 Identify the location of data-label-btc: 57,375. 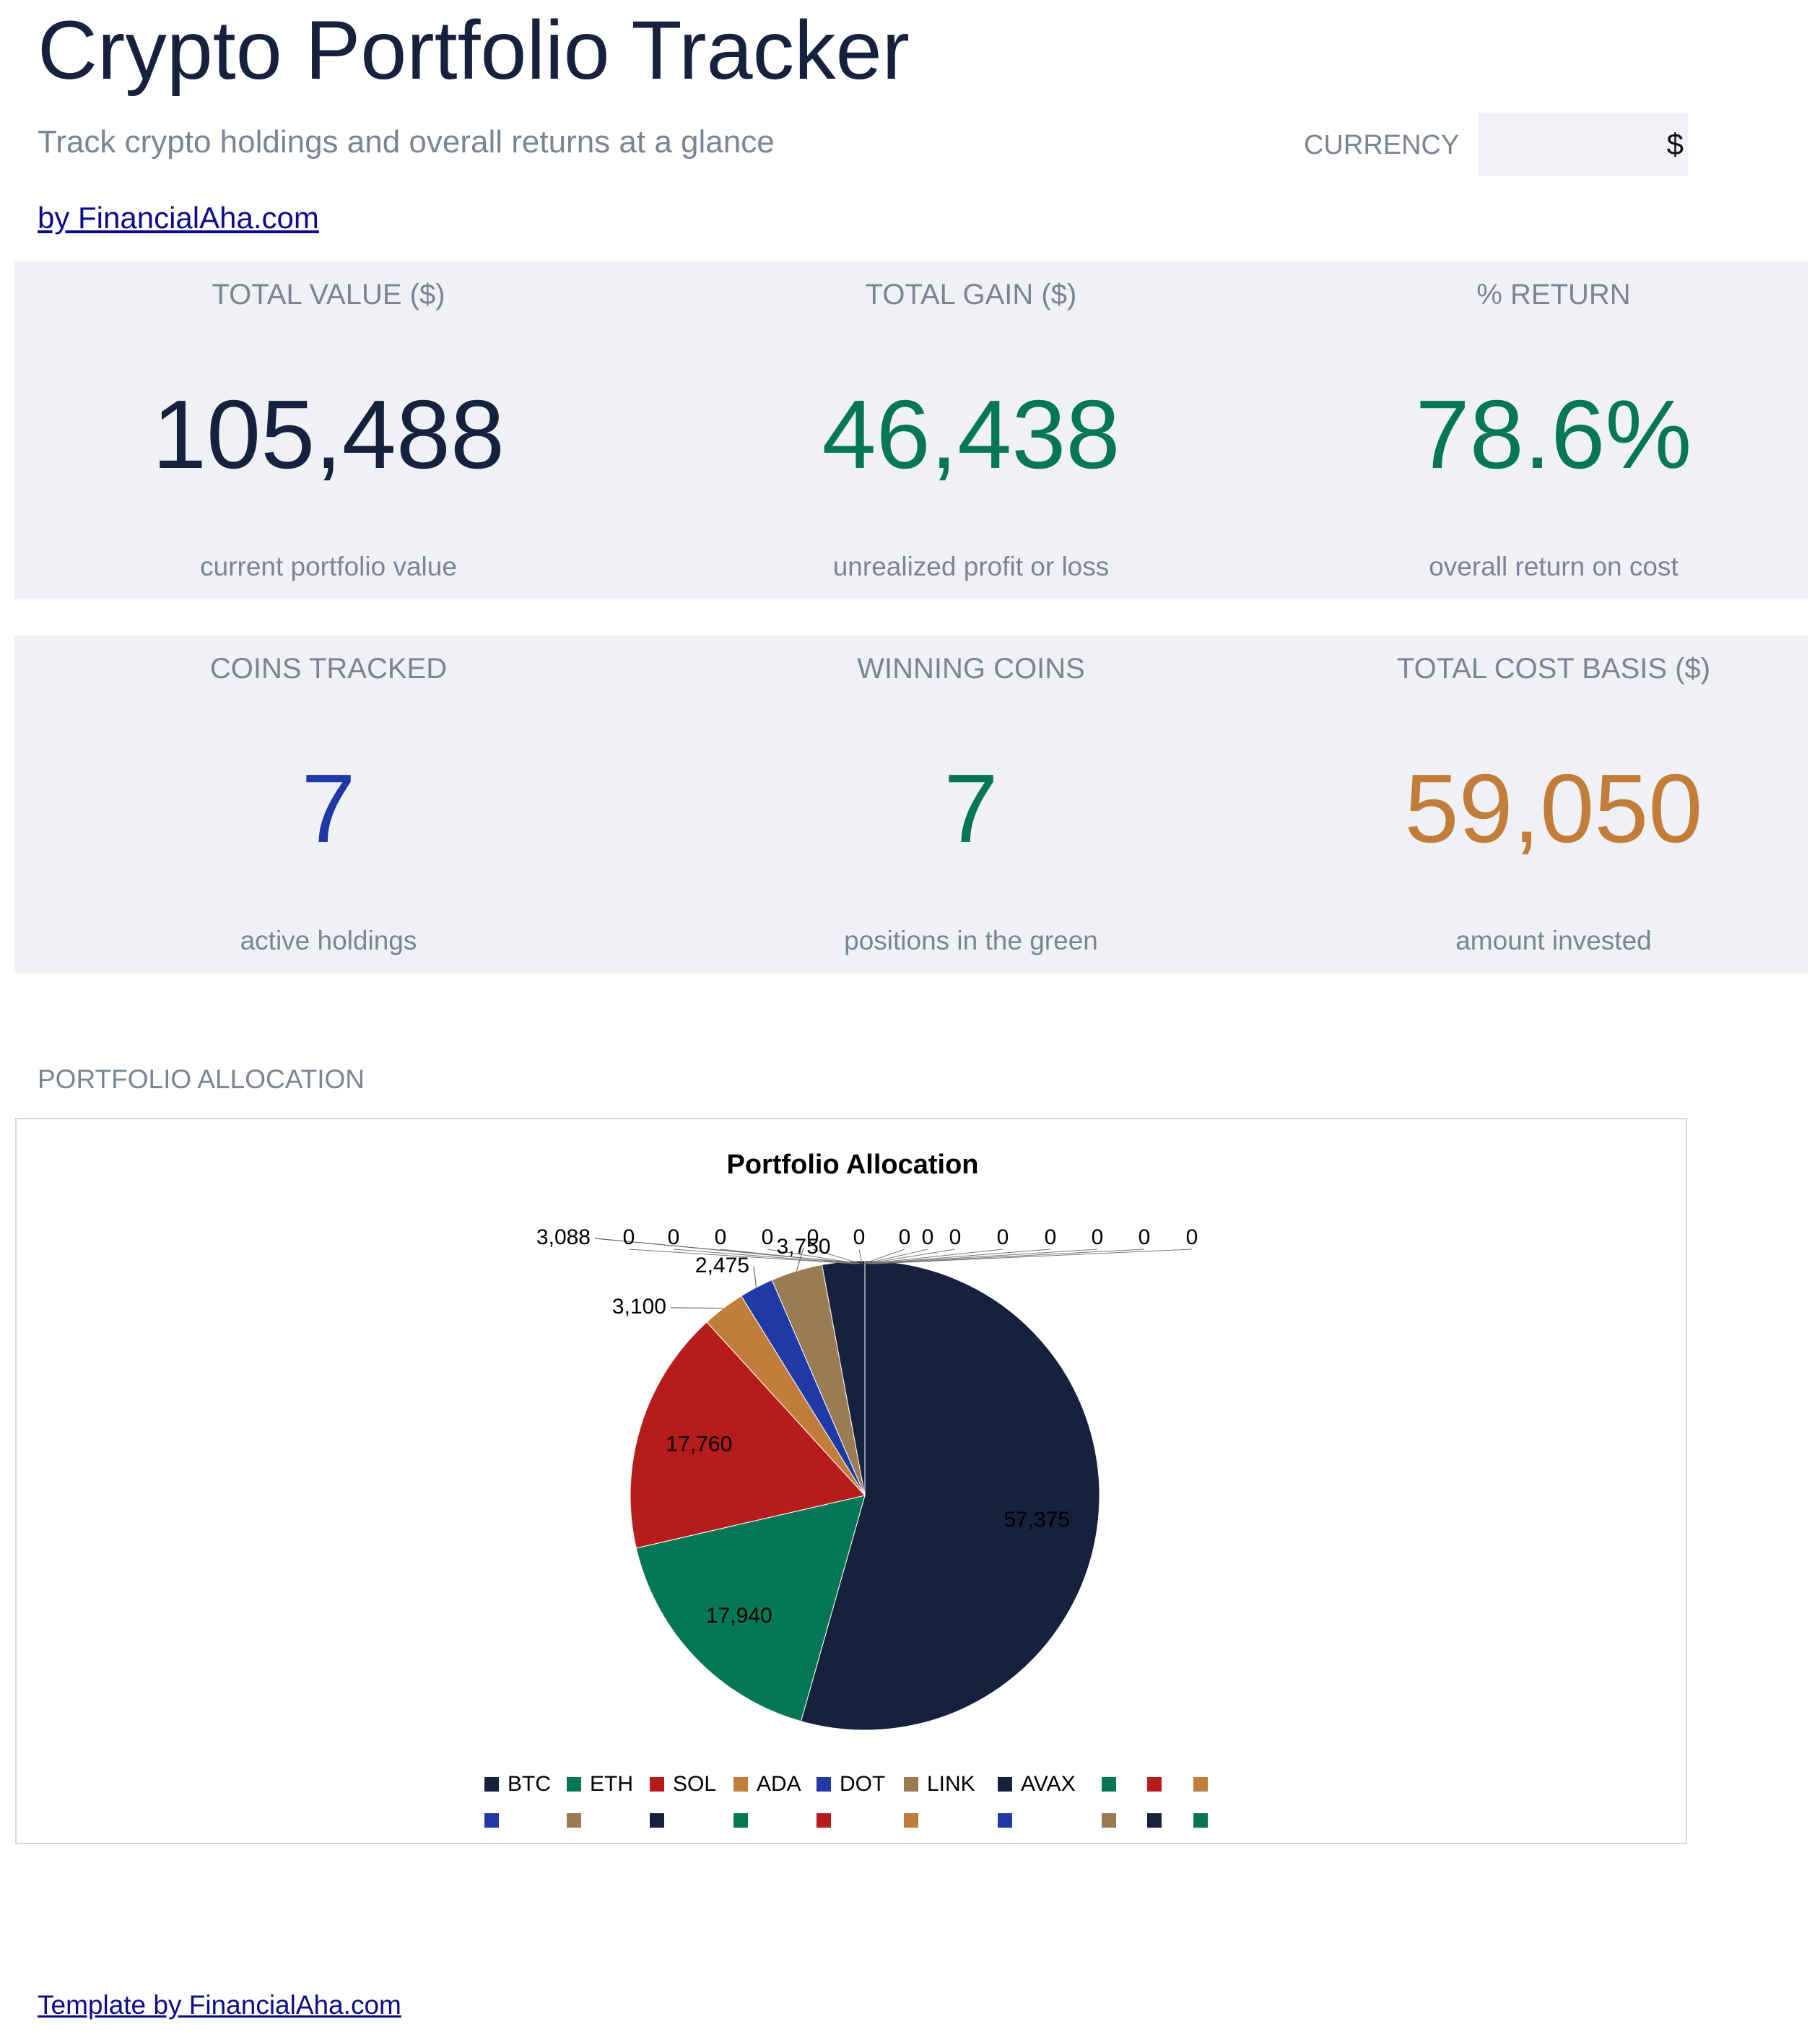
(1036, 1520).